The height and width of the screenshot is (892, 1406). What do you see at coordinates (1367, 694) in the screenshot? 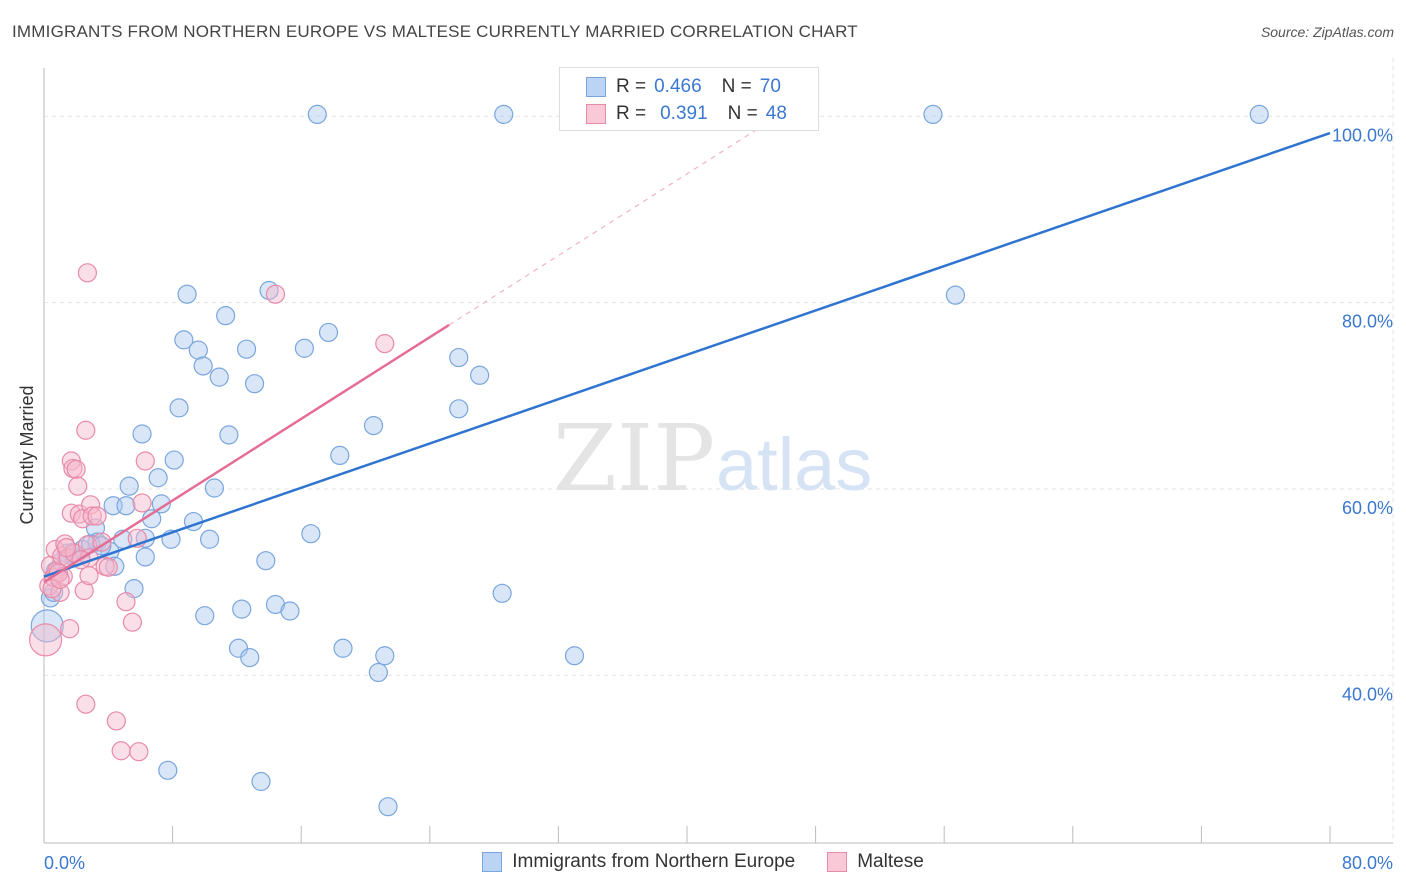
I see `y-tick-label-40: 40.0%` at bounding box center [1367, 694].